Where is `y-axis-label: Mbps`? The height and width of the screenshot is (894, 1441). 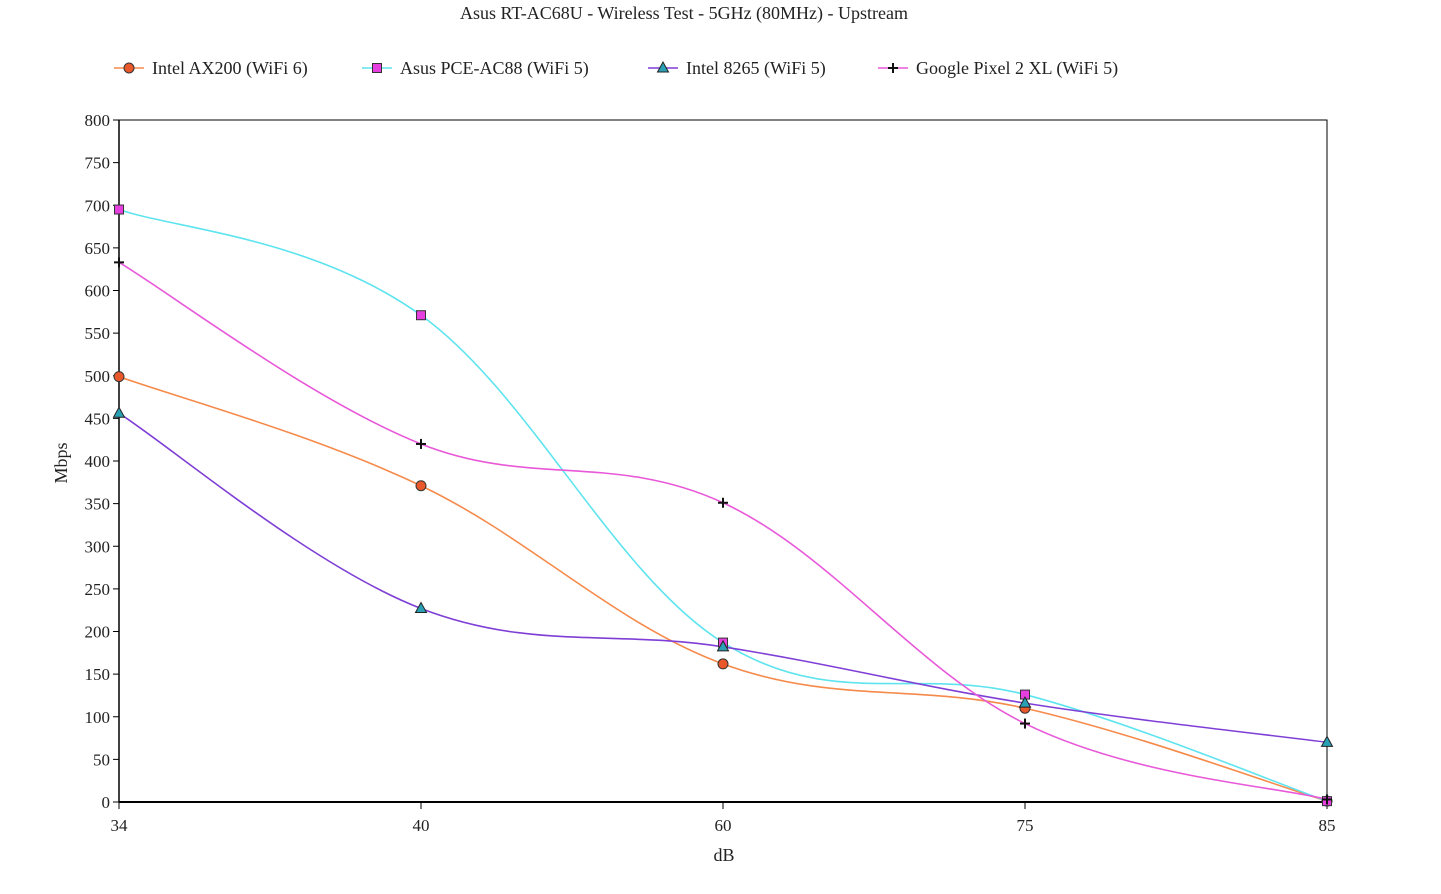 y-axis-label: Mbps is located at coordinates (61, 462).